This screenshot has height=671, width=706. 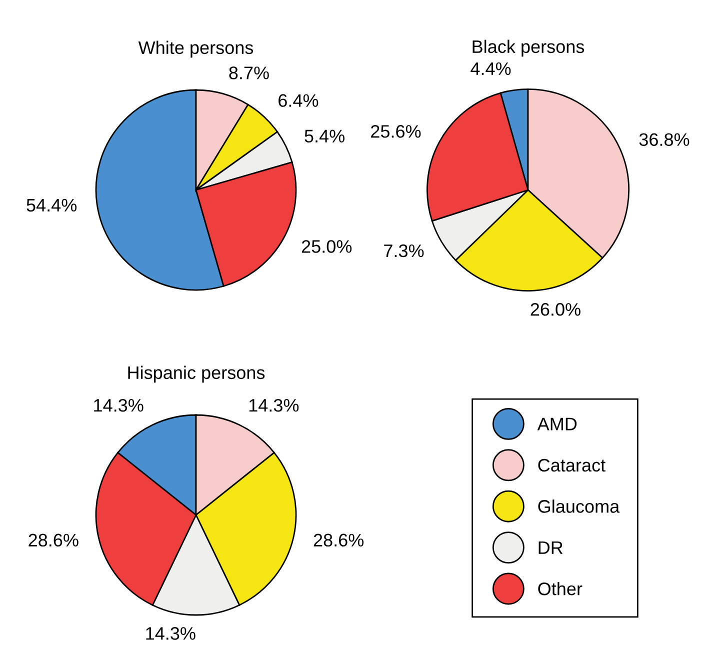 What do you see at coordinates (572, 465) in the screenshot?
I see `legend-label: Cataract` at bounding box center [572, 465].